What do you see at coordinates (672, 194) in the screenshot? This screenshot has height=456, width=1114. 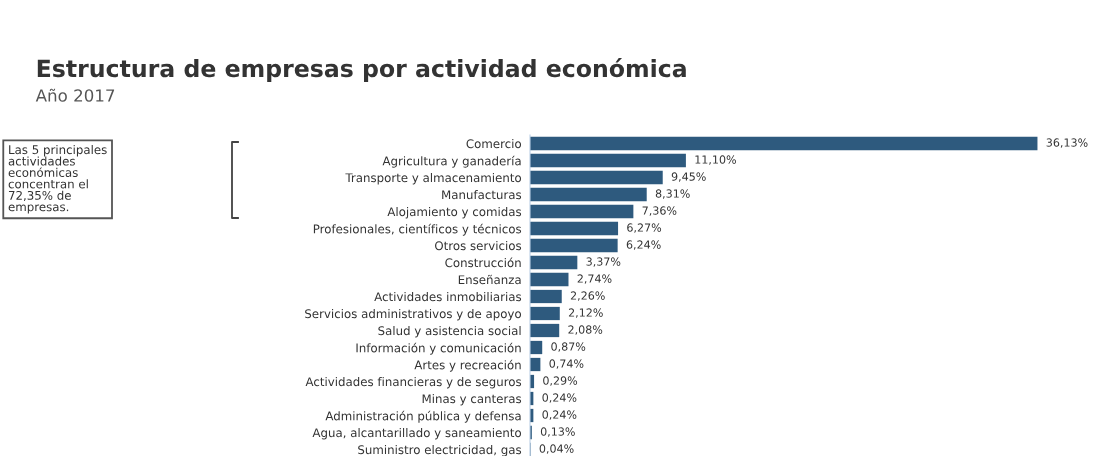 I see `data-label: 8,31%` at bounding box center [672, 194].